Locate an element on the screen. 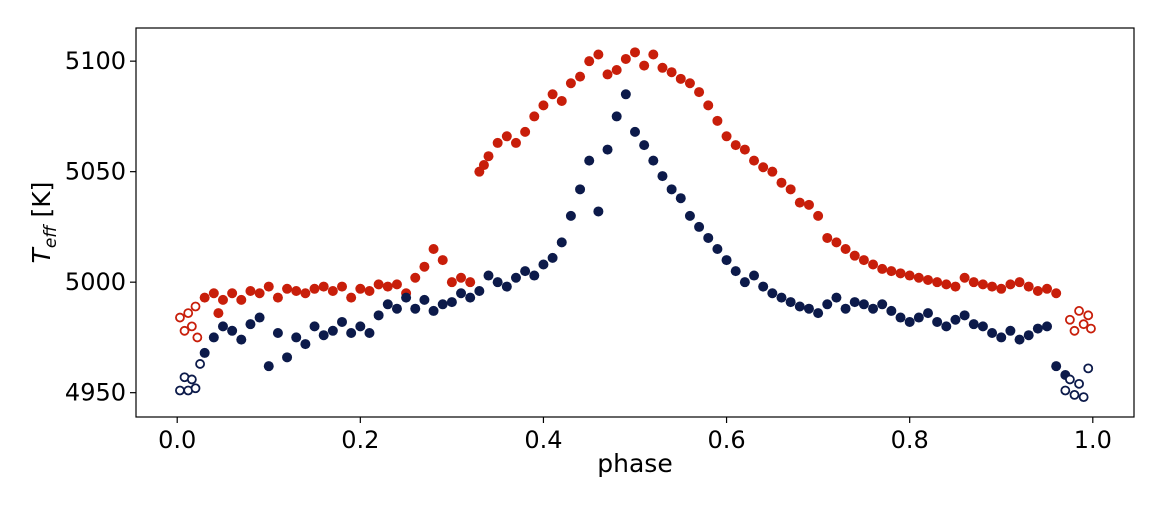 Image resolution: width=1163 pixels, height=509 pixels. y-axis-title-main: T is located at coordinates (41, 254).